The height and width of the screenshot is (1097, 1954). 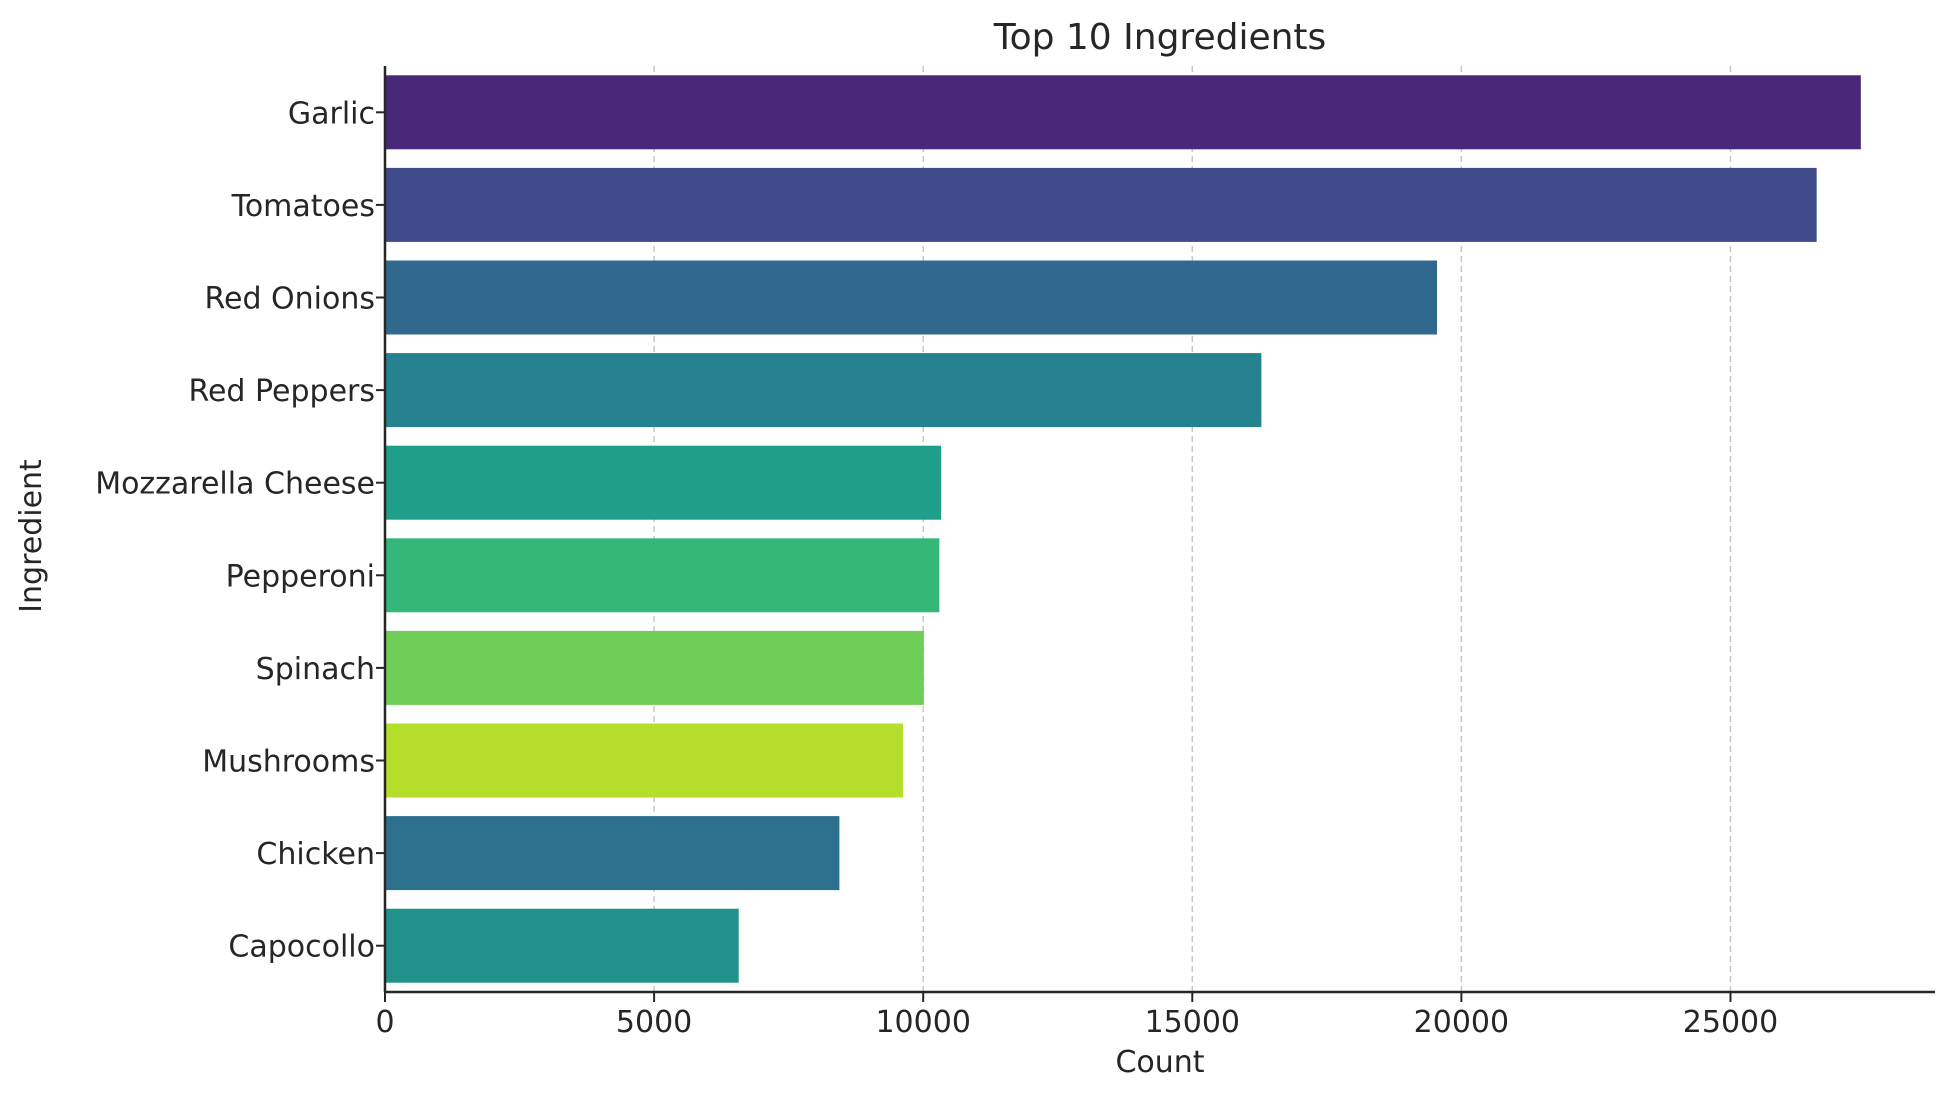 I want to click on bar-tomatoes, so click(x=1101, y=204).